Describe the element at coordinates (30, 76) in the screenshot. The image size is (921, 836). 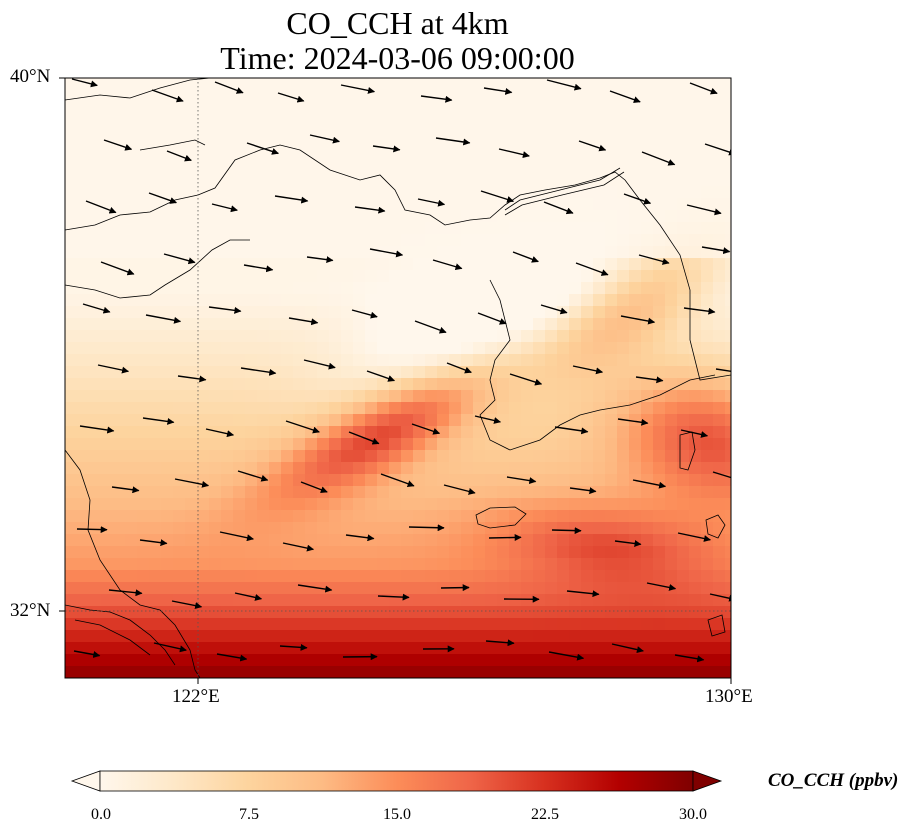
I see `lat-label-40n: 40°N` at that location.